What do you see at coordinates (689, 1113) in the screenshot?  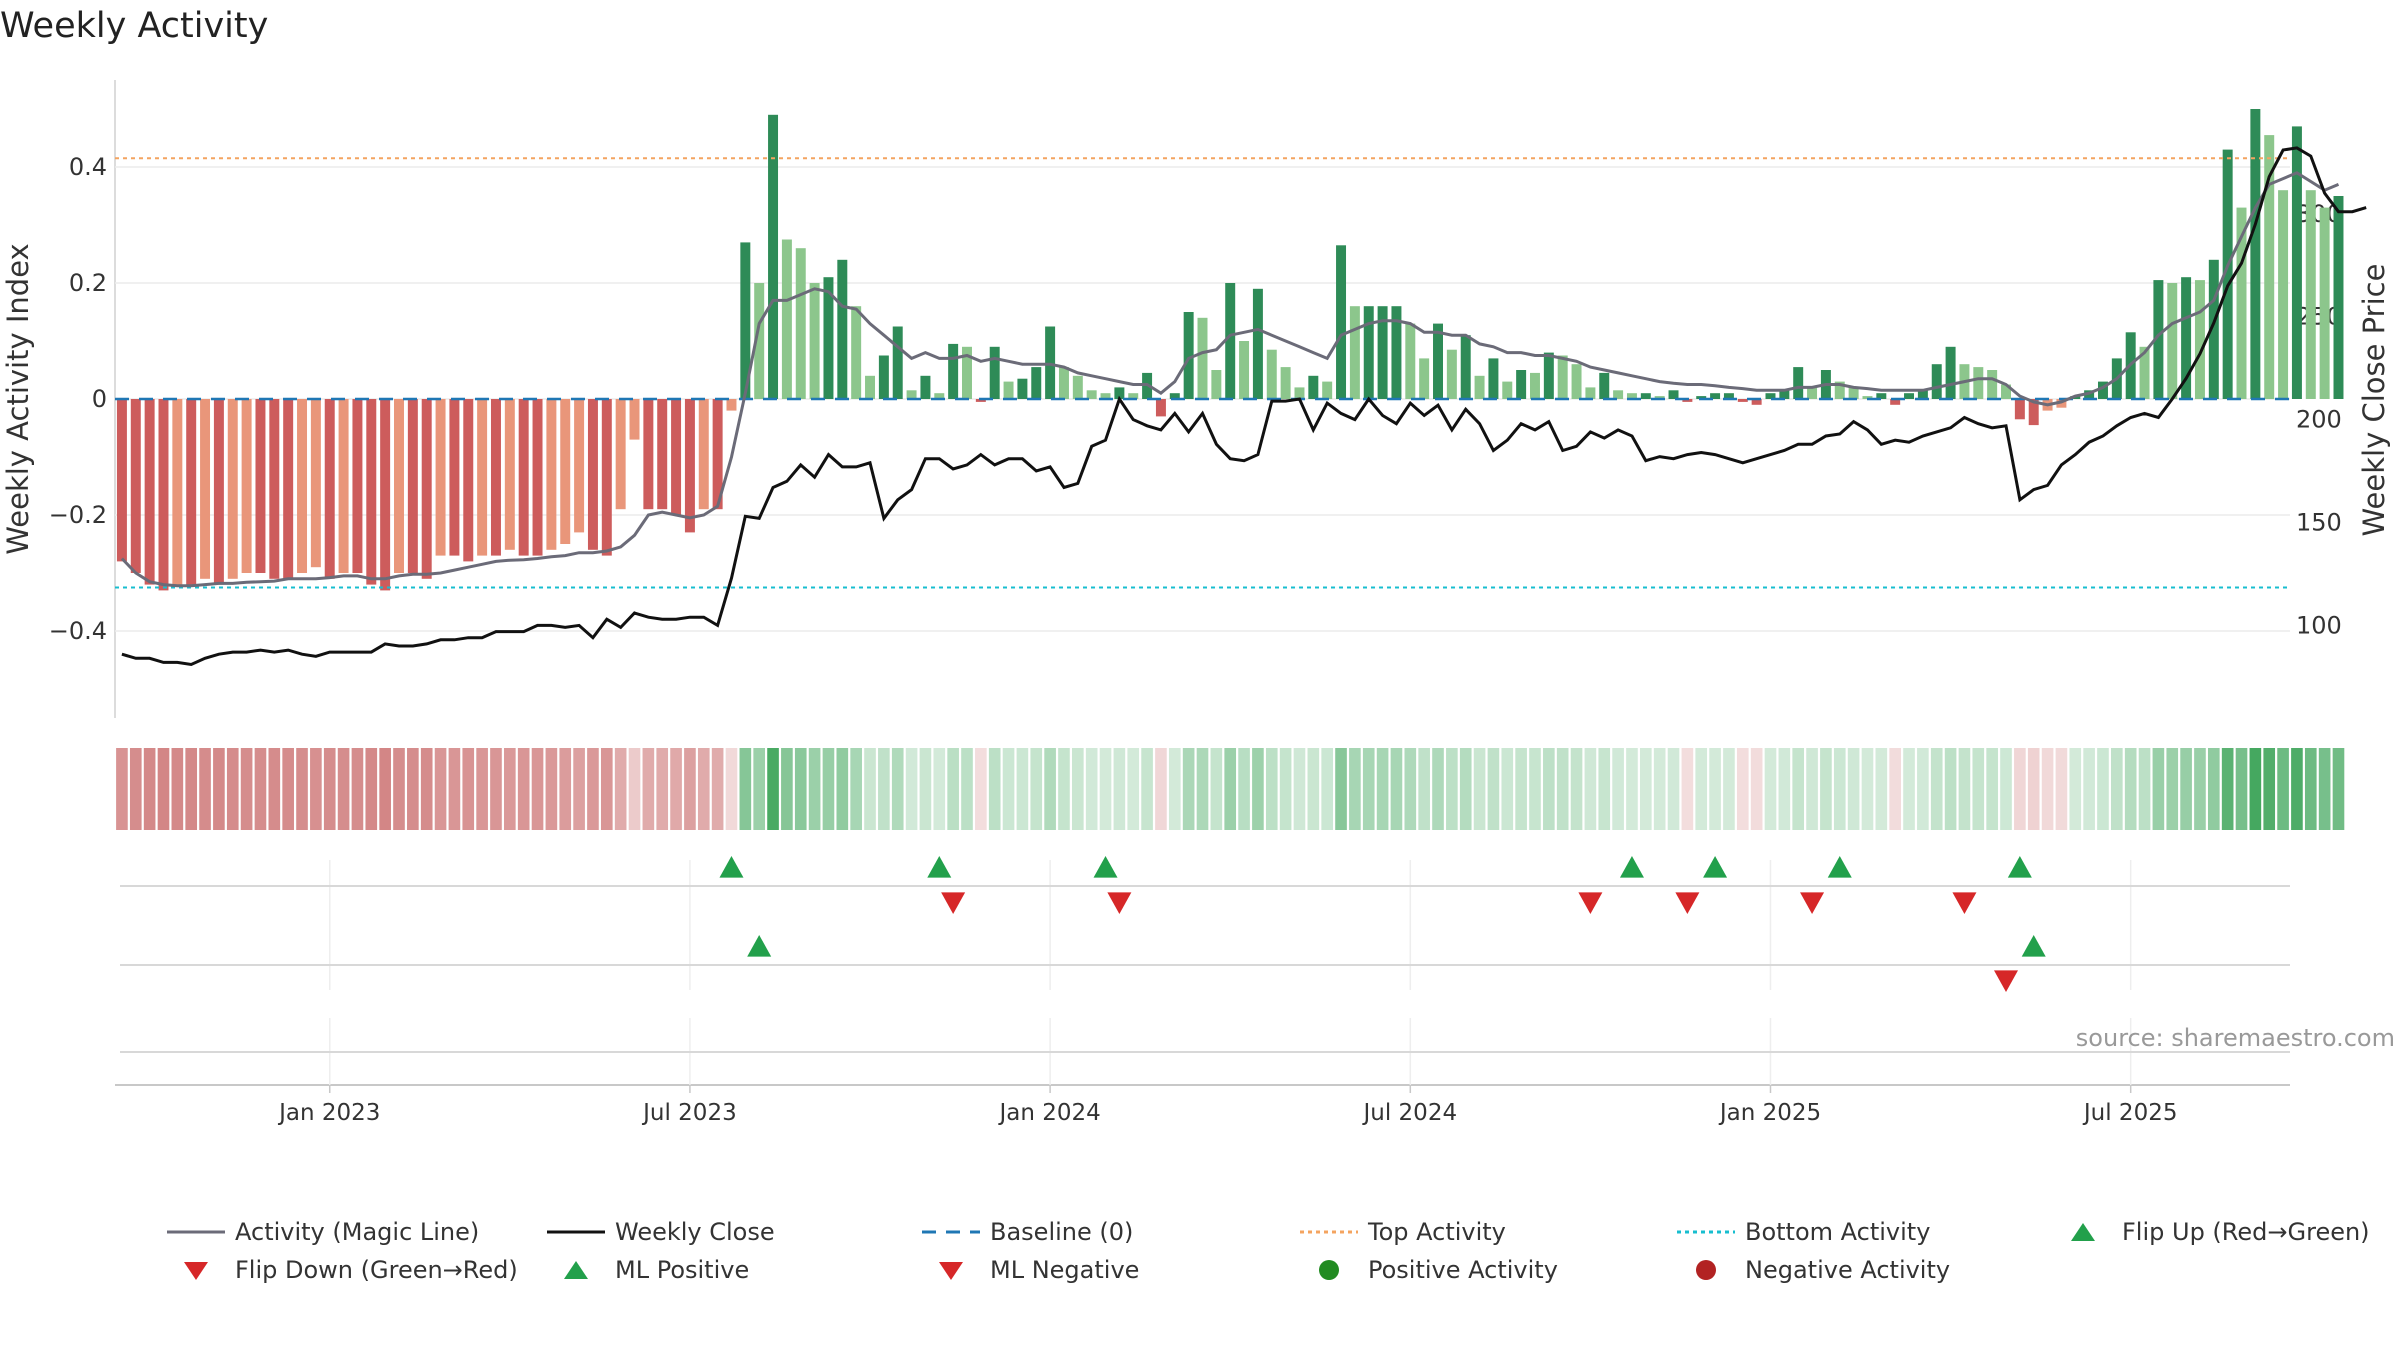 I see `x-tick-label: Jul 2023` at bounding box center [689, 1113].